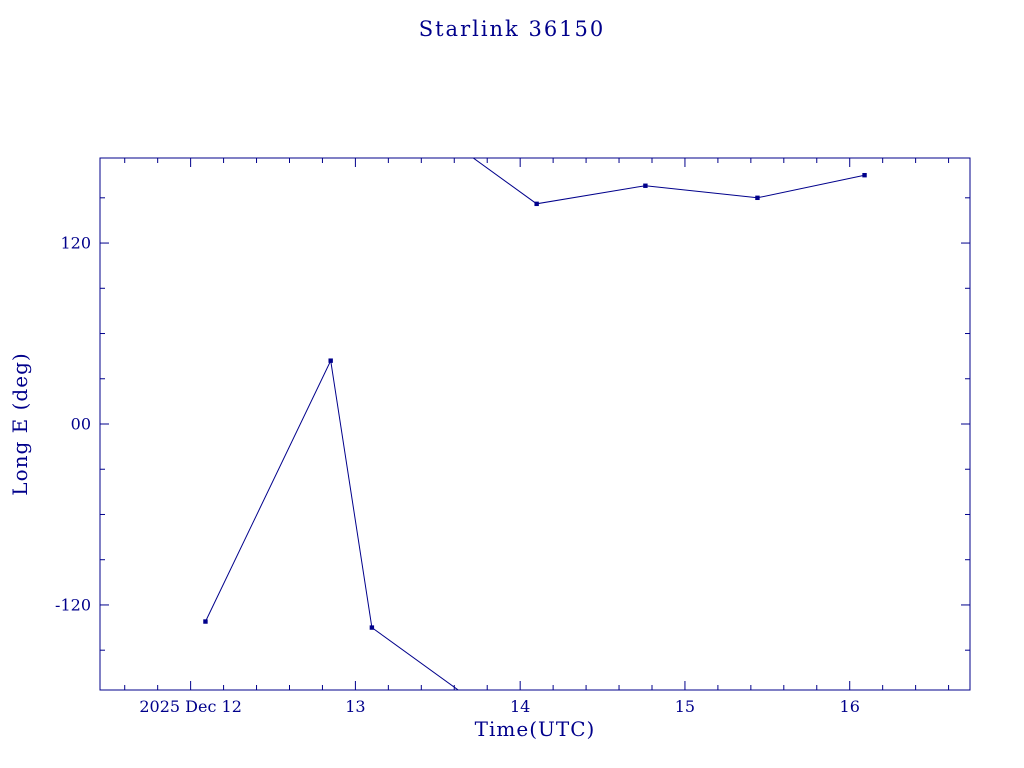  I want to click on x-tick-label: 15, so click(685, 706).